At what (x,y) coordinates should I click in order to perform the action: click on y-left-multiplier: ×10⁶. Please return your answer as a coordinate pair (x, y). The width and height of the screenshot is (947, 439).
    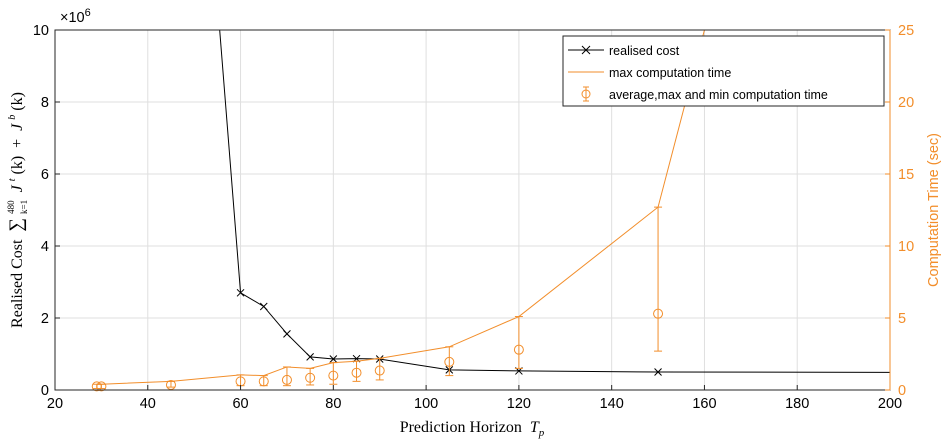
    Looking at the image, I should click on (75, 16).